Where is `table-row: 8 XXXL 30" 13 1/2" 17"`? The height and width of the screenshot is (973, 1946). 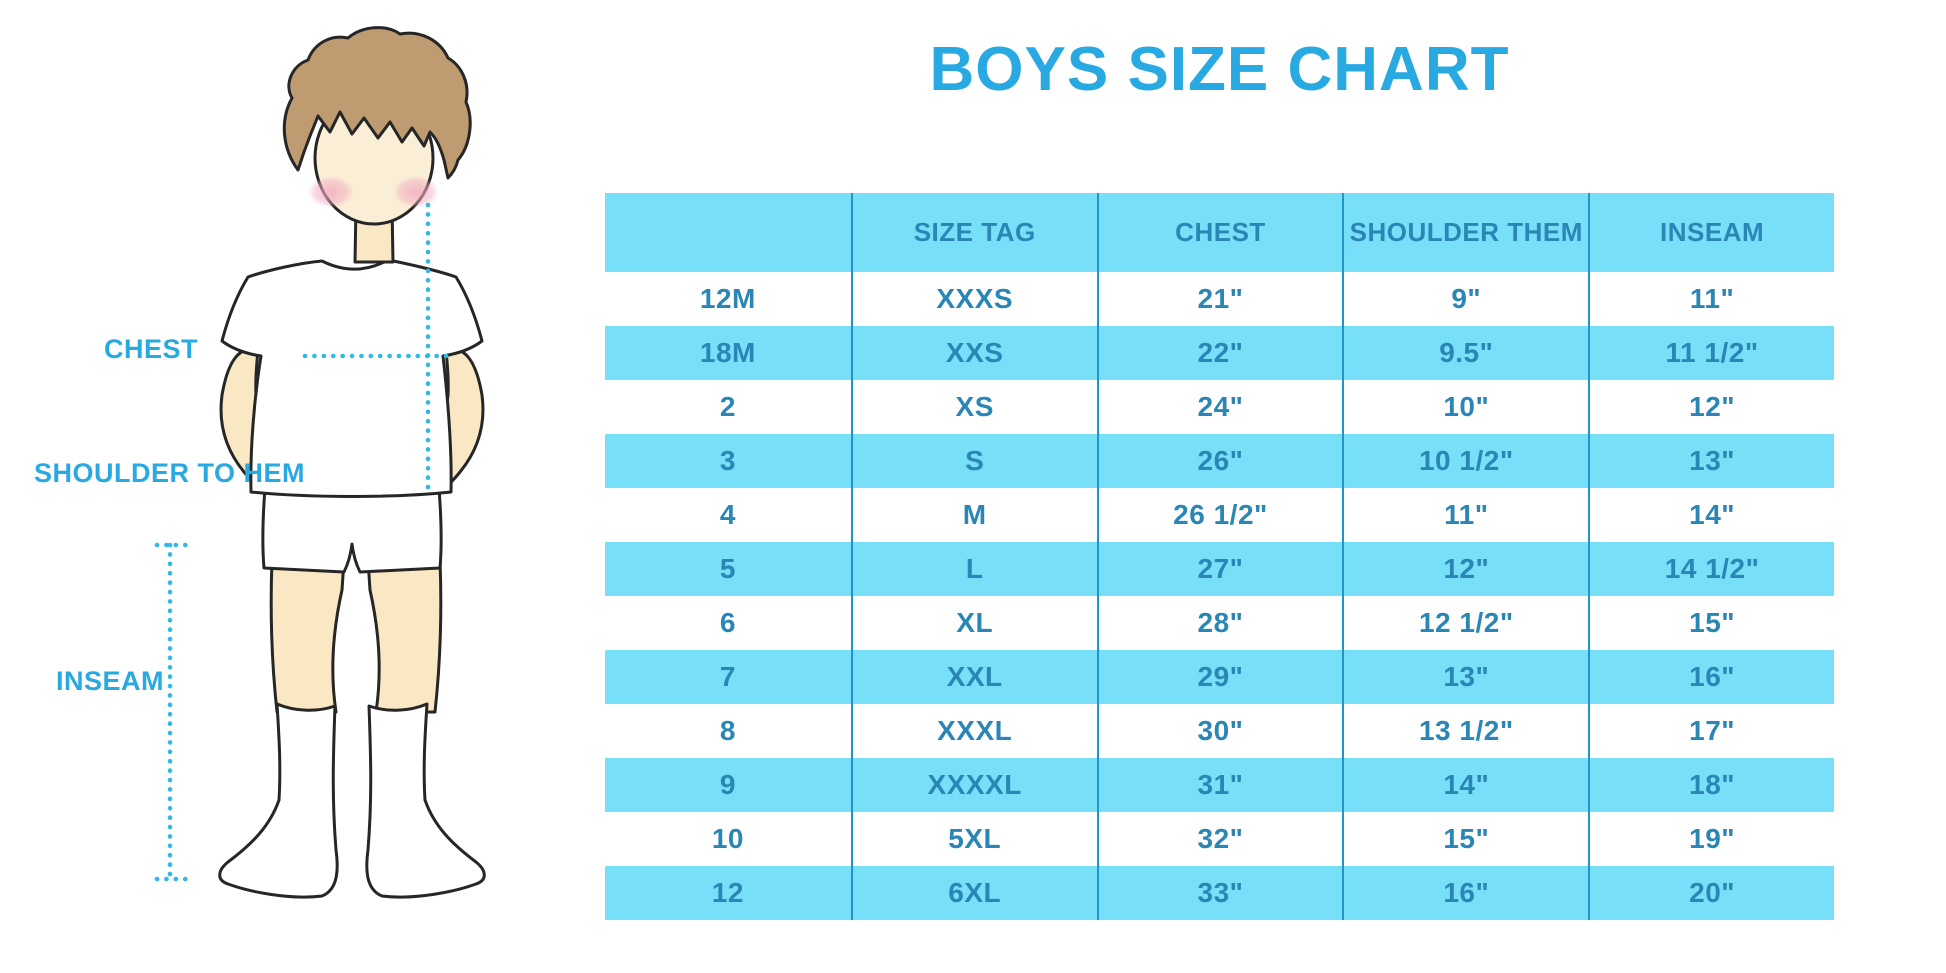 table-row: 8 XXXL 30" 13 1/2" 17" is located at coordinates (1219, 731).